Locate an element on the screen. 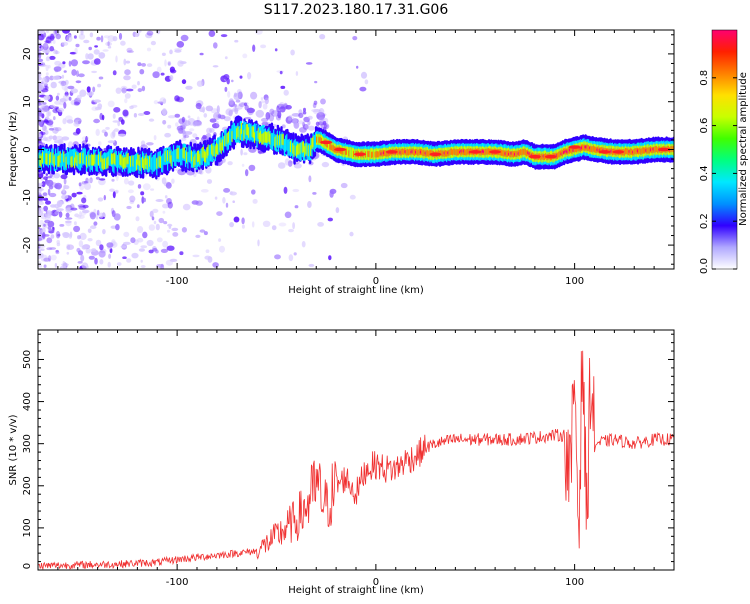 This screenshot has height=604, width=750. y-tick-label: 100 is located at coordinates (27, 527).